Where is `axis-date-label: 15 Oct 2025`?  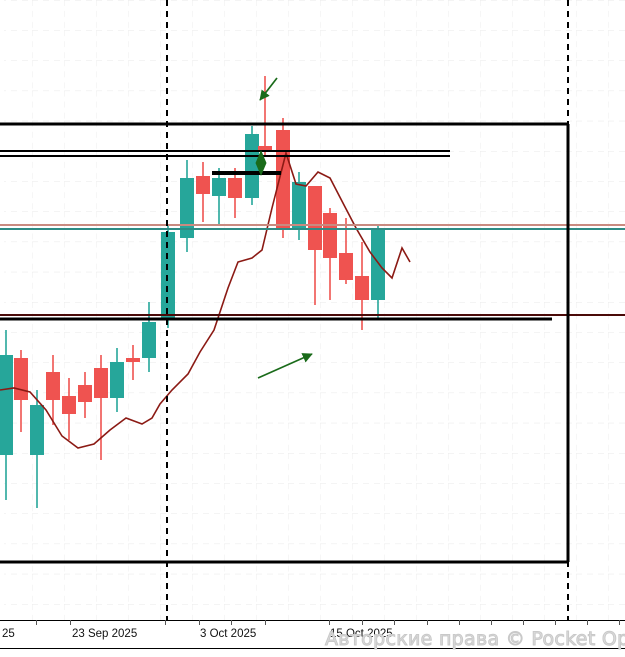
axis-date-label: 15 Oct 2025 is located at coordinates (361, 634).